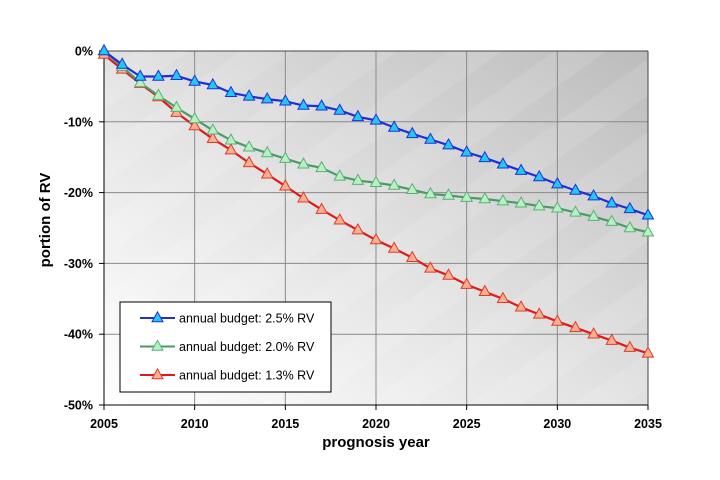  What do you see at coordinates (247, 376) in the screenshot?
I see `legend-label: annual budget: 1.3% RV` at bounding box center [247, 376].